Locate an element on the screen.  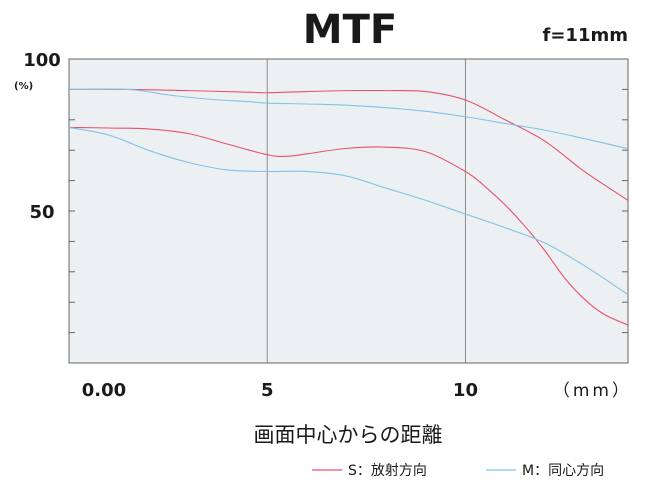
legend: S：放射方向 M：同心方向 is located at coordinates (458, 471).